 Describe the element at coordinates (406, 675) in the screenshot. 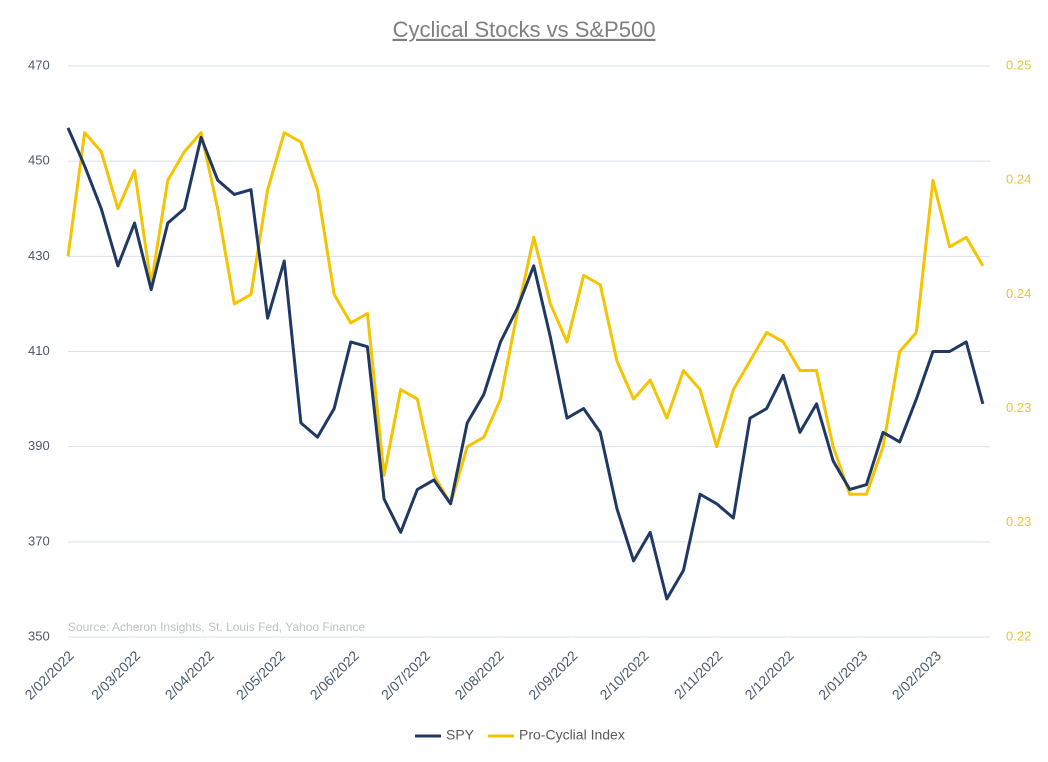

I see `x-tick-label: 2/07/2022` at that location.